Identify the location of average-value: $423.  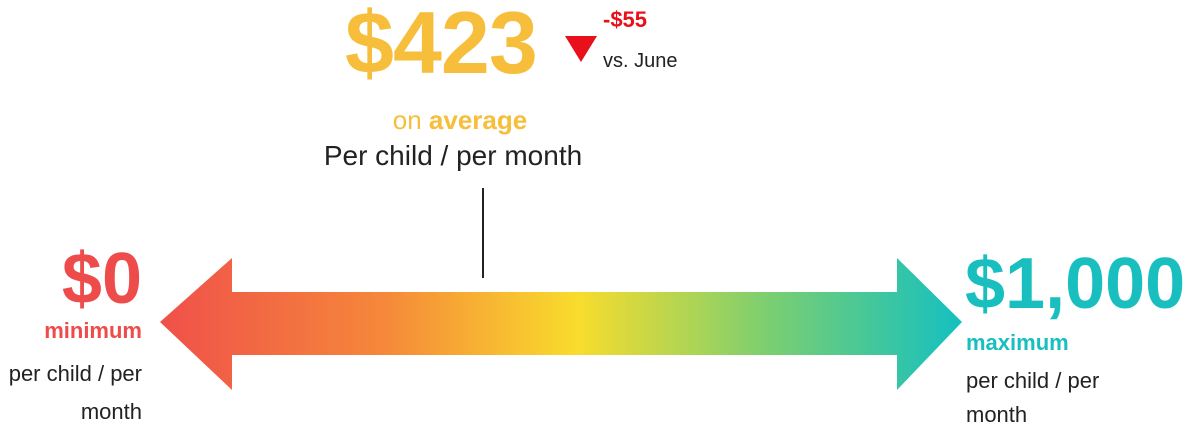
(441, 46).